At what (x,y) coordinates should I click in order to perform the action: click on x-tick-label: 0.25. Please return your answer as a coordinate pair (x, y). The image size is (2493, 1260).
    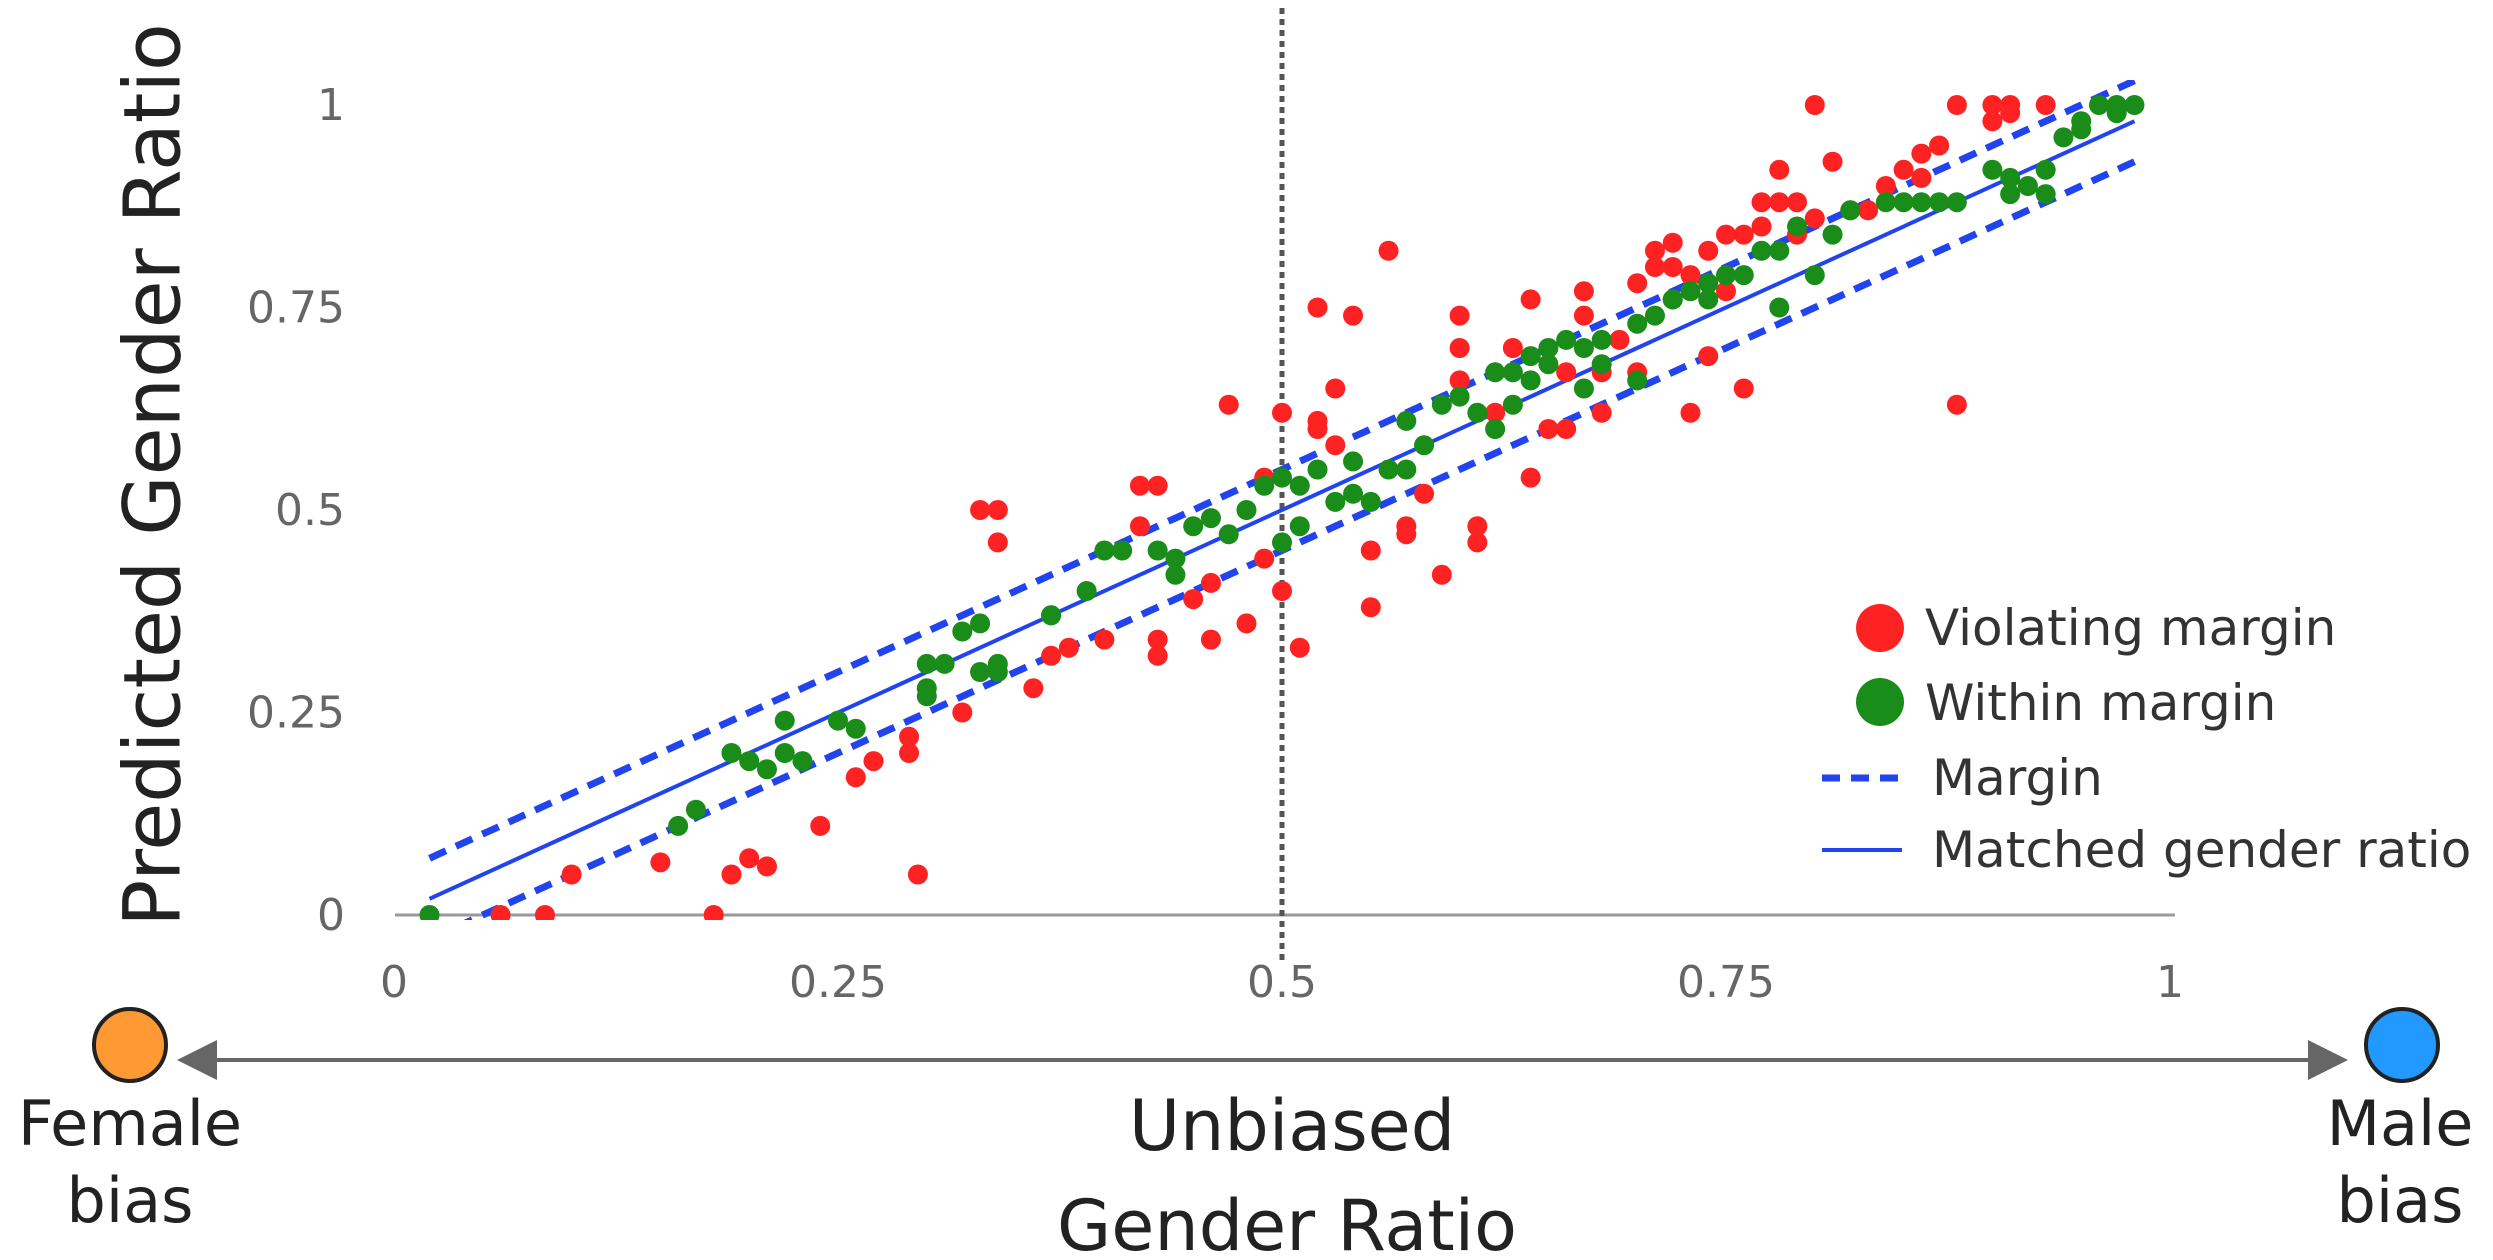
    Looking at the image, I should click on (838, 982).